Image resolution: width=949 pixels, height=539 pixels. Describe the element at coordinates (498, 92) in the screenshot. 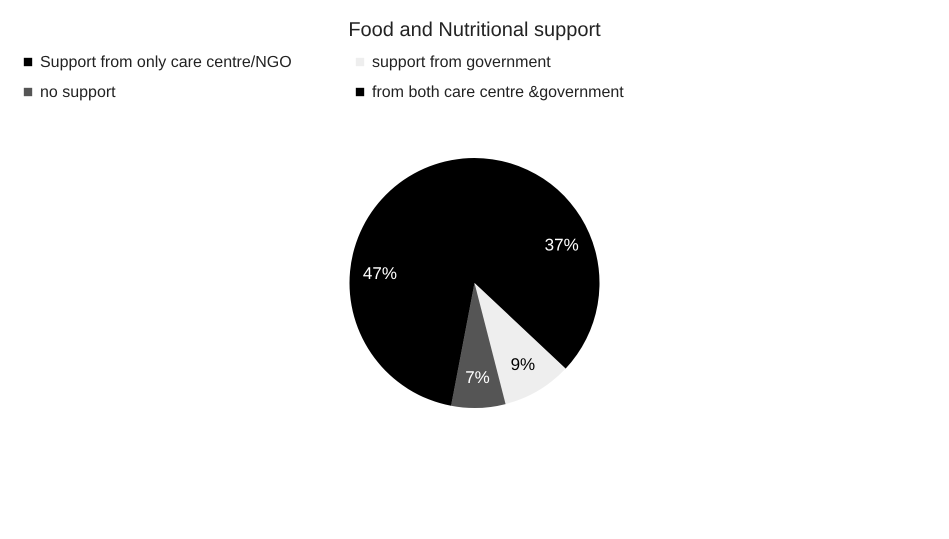

I see `legend-label: from both care centre &government` at that location.